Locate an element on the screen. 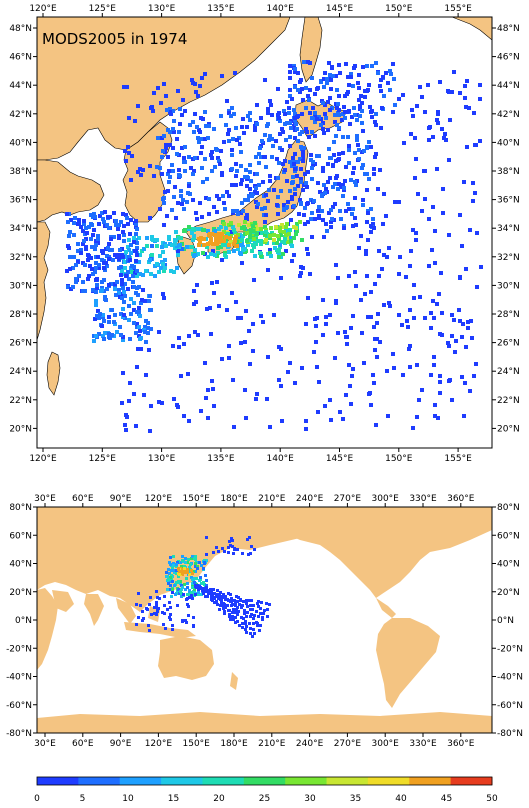  lat-tick-label: 48°N is located at coordinates (20, 29).